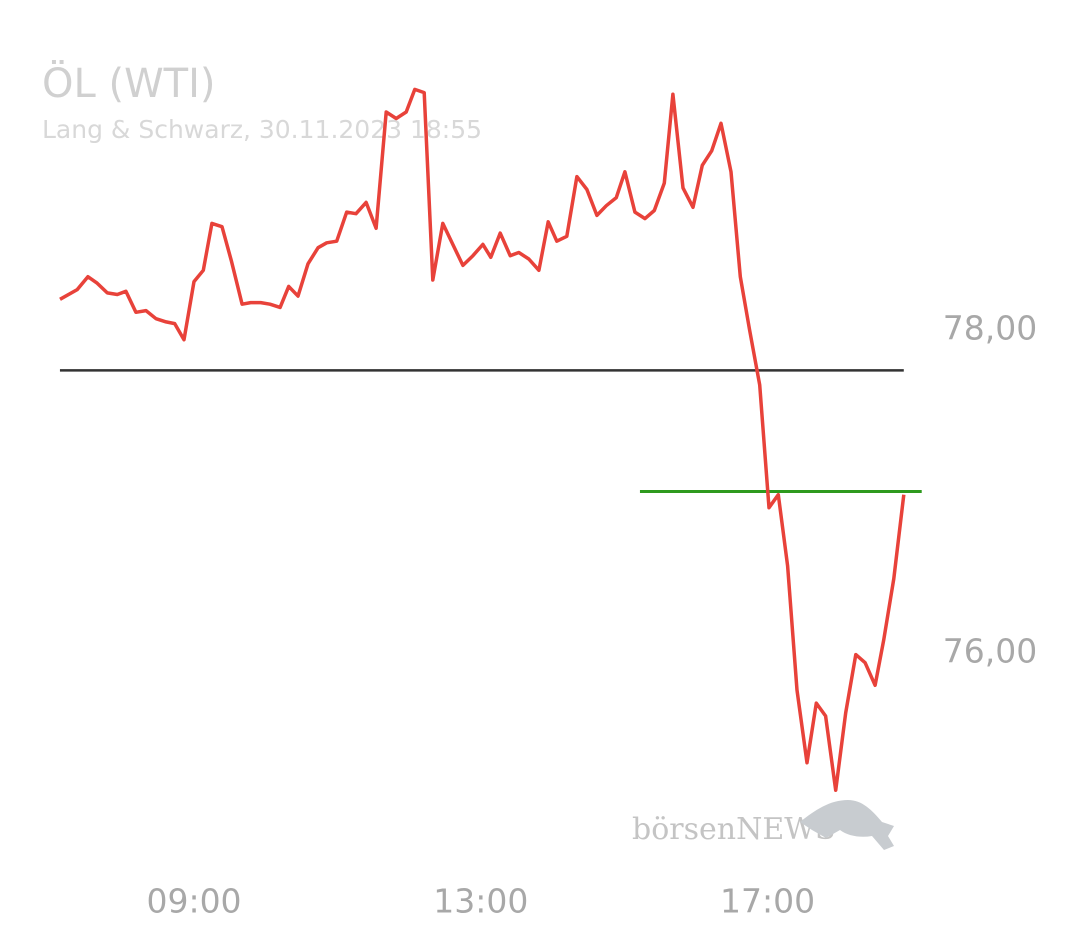 Image resolution: width=1080 pixels, height=945 pixels. I want to click on x-tick-label: 09:00, so click(193, 901).